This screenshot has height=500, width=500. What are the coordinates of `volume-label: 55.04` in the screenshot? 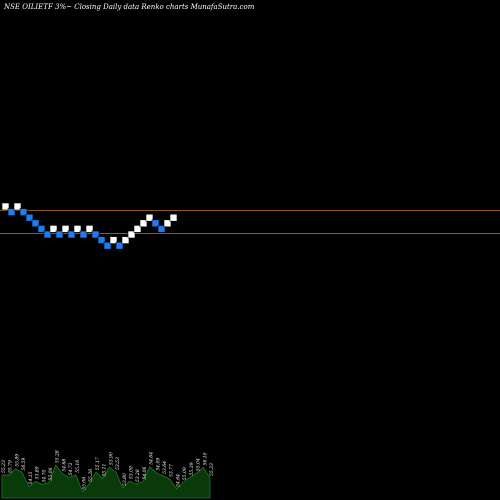 It's located at (199, 464).